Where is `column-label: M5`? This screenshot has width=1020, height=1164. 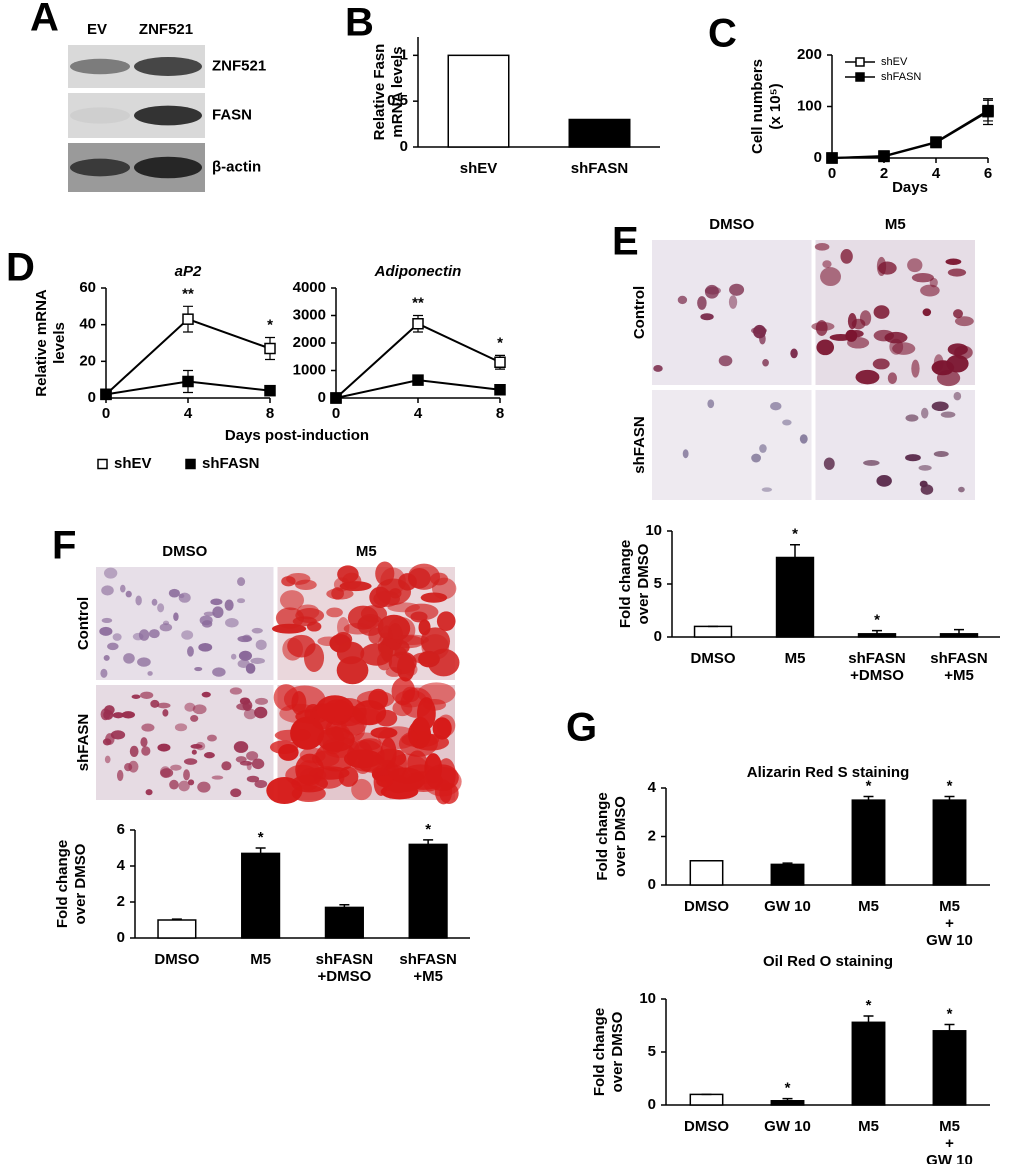 column-label: M5 is located at coordinates (895, 224).